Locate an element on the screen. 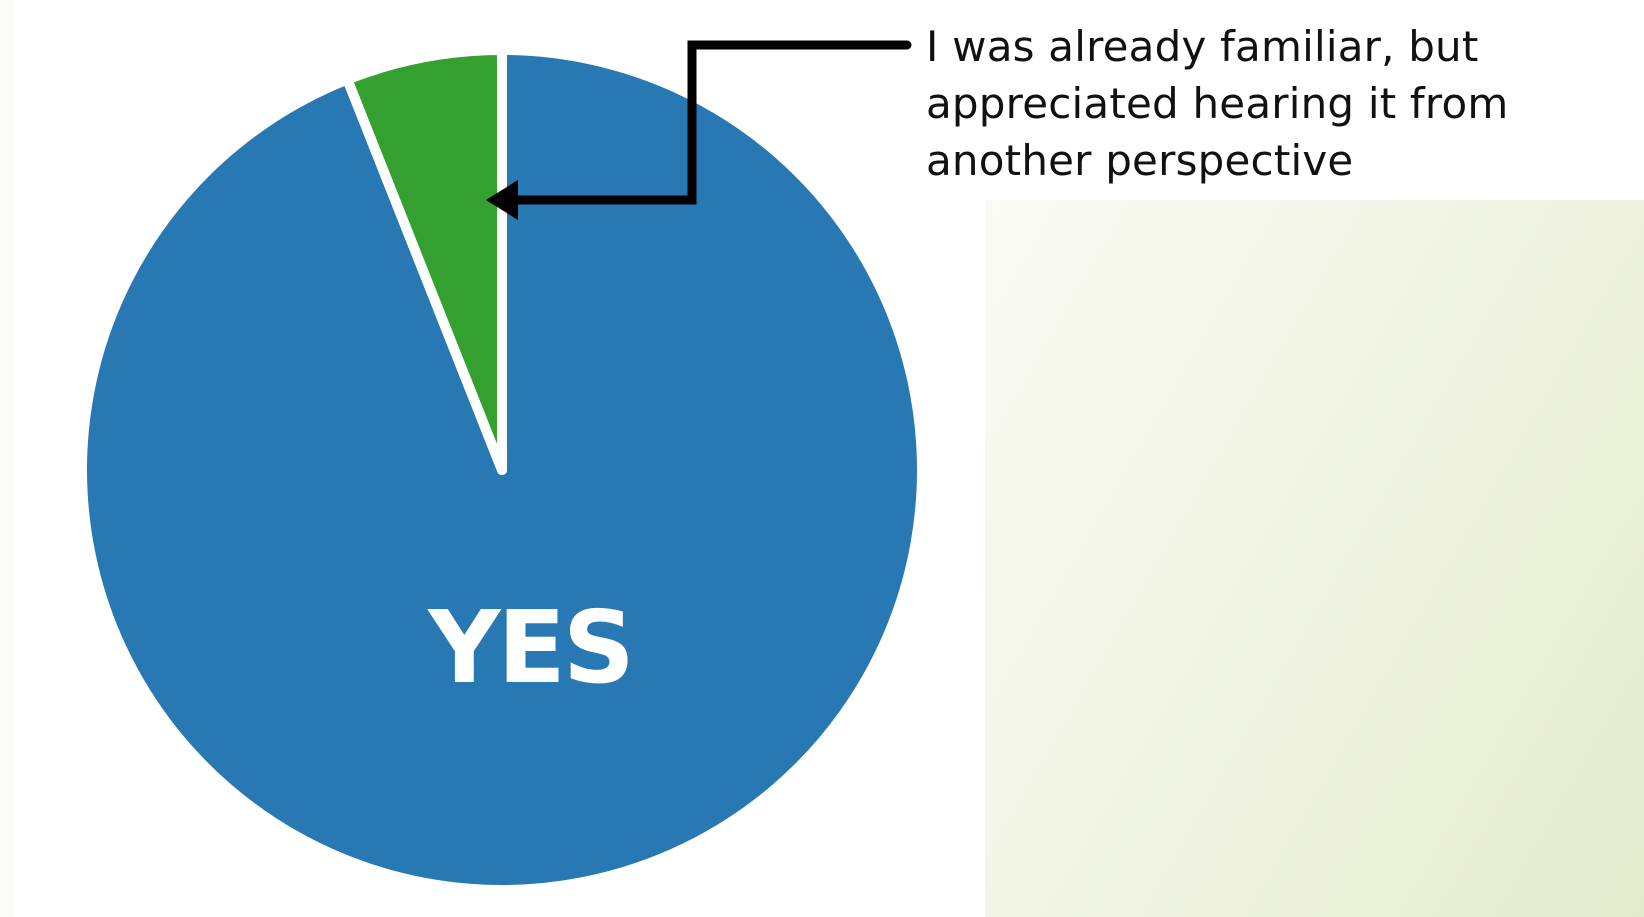 The width and height of the screenshot is (1644, 917). pie-slice-familiar is located at coordinates (424, 260).